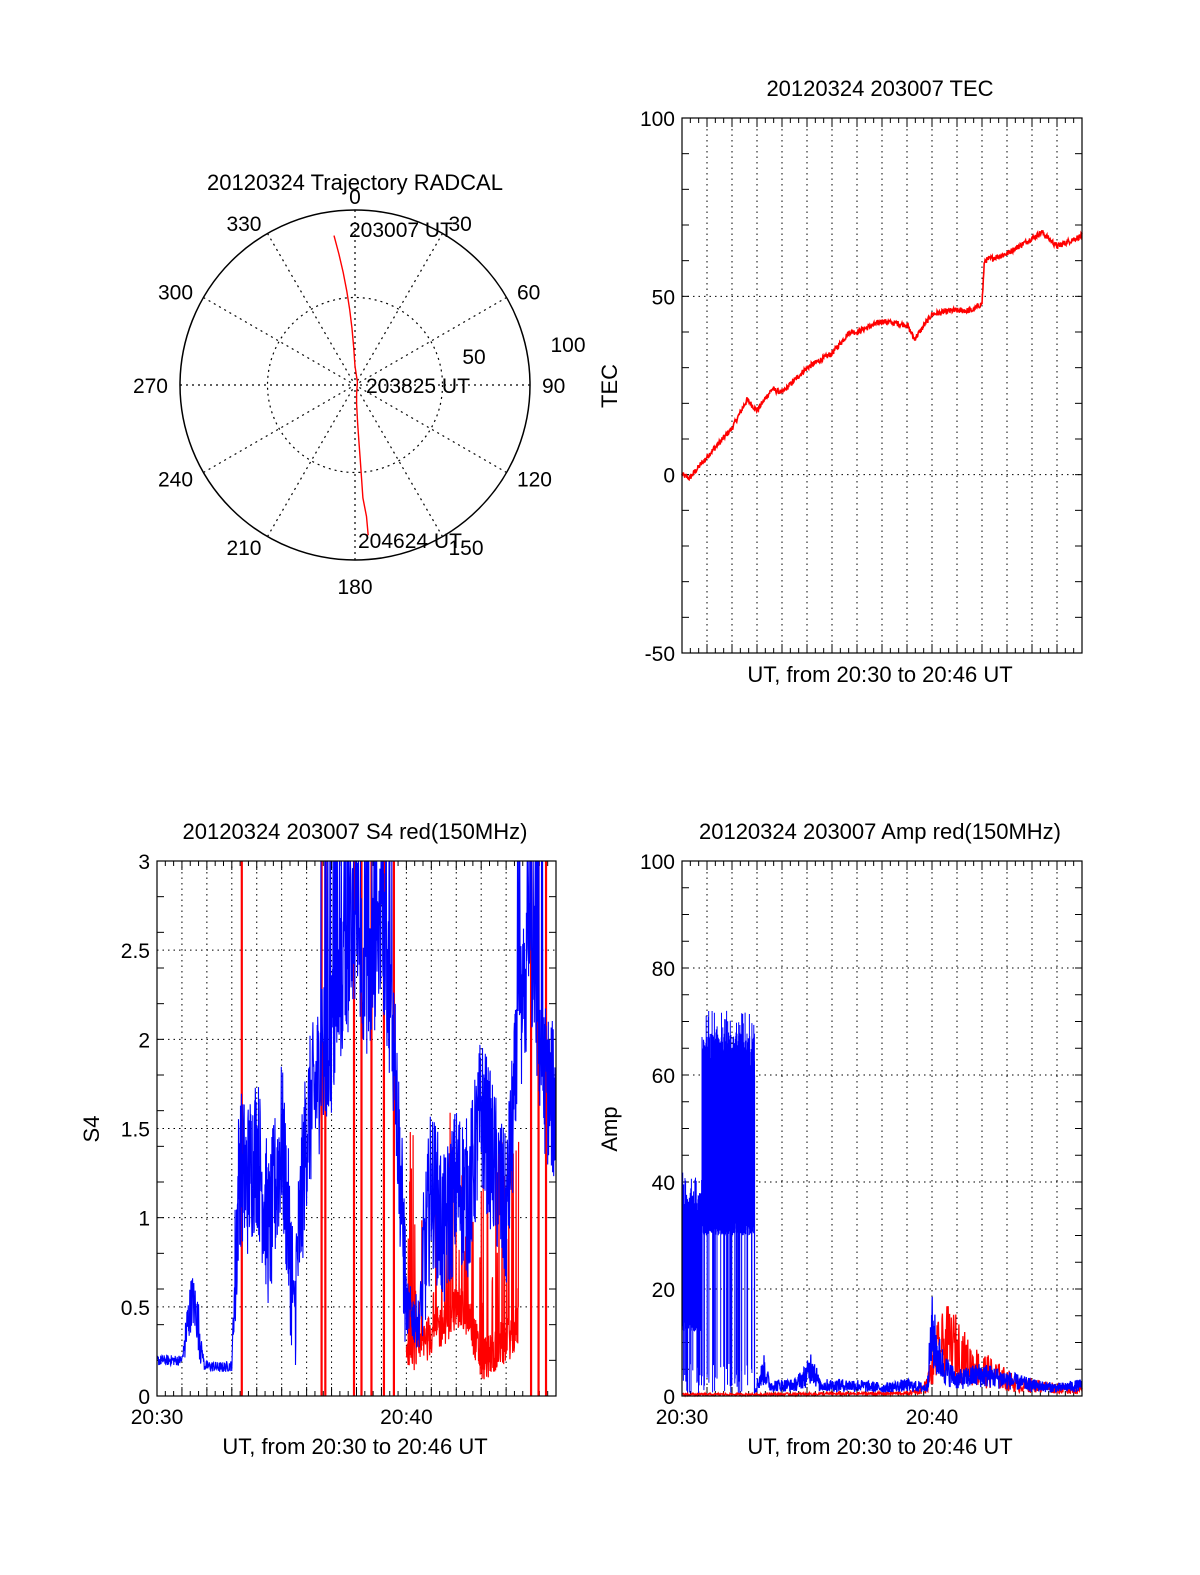 The height and width of the screenshot is (1575, 1200). I want to click on s4-red-spikes, so click(394, 1128).